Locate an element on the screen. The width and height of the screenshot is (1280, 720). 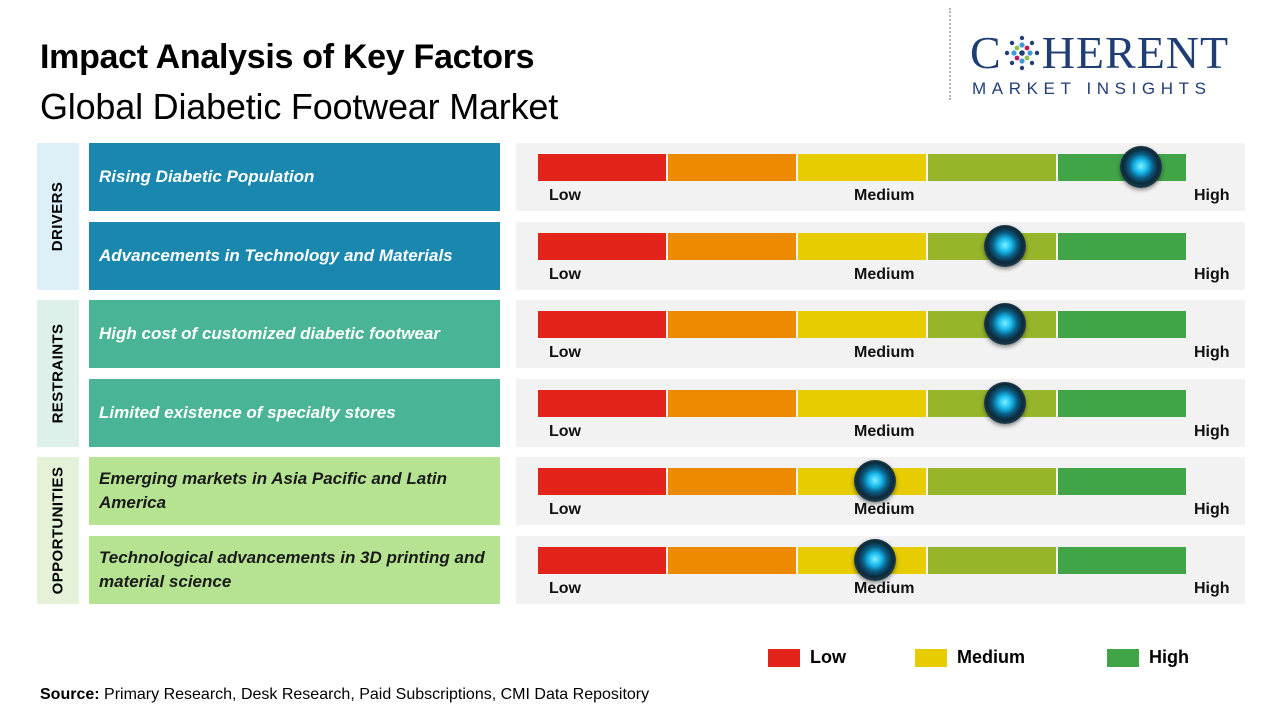
category-label-text: RESTRAINTS is located at coordinates (58, 373).